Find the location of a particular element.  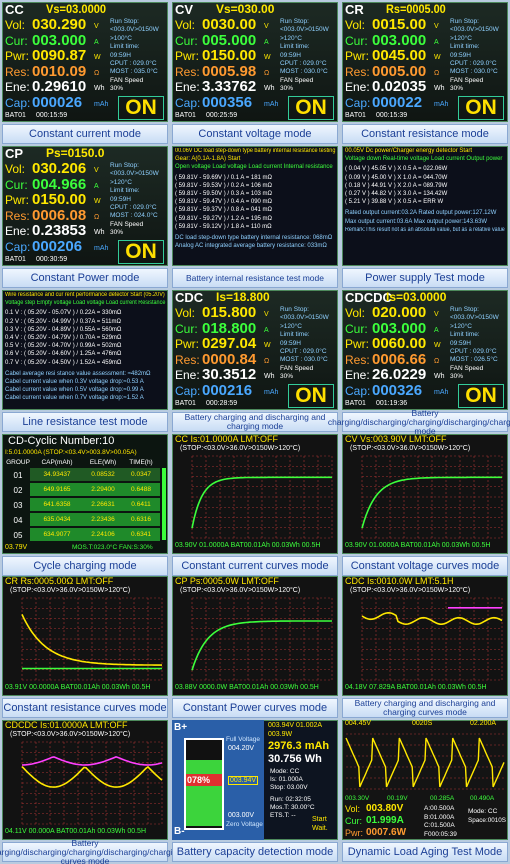

elapsed-time: 000:25:59 is located at coordinates (222, 115).